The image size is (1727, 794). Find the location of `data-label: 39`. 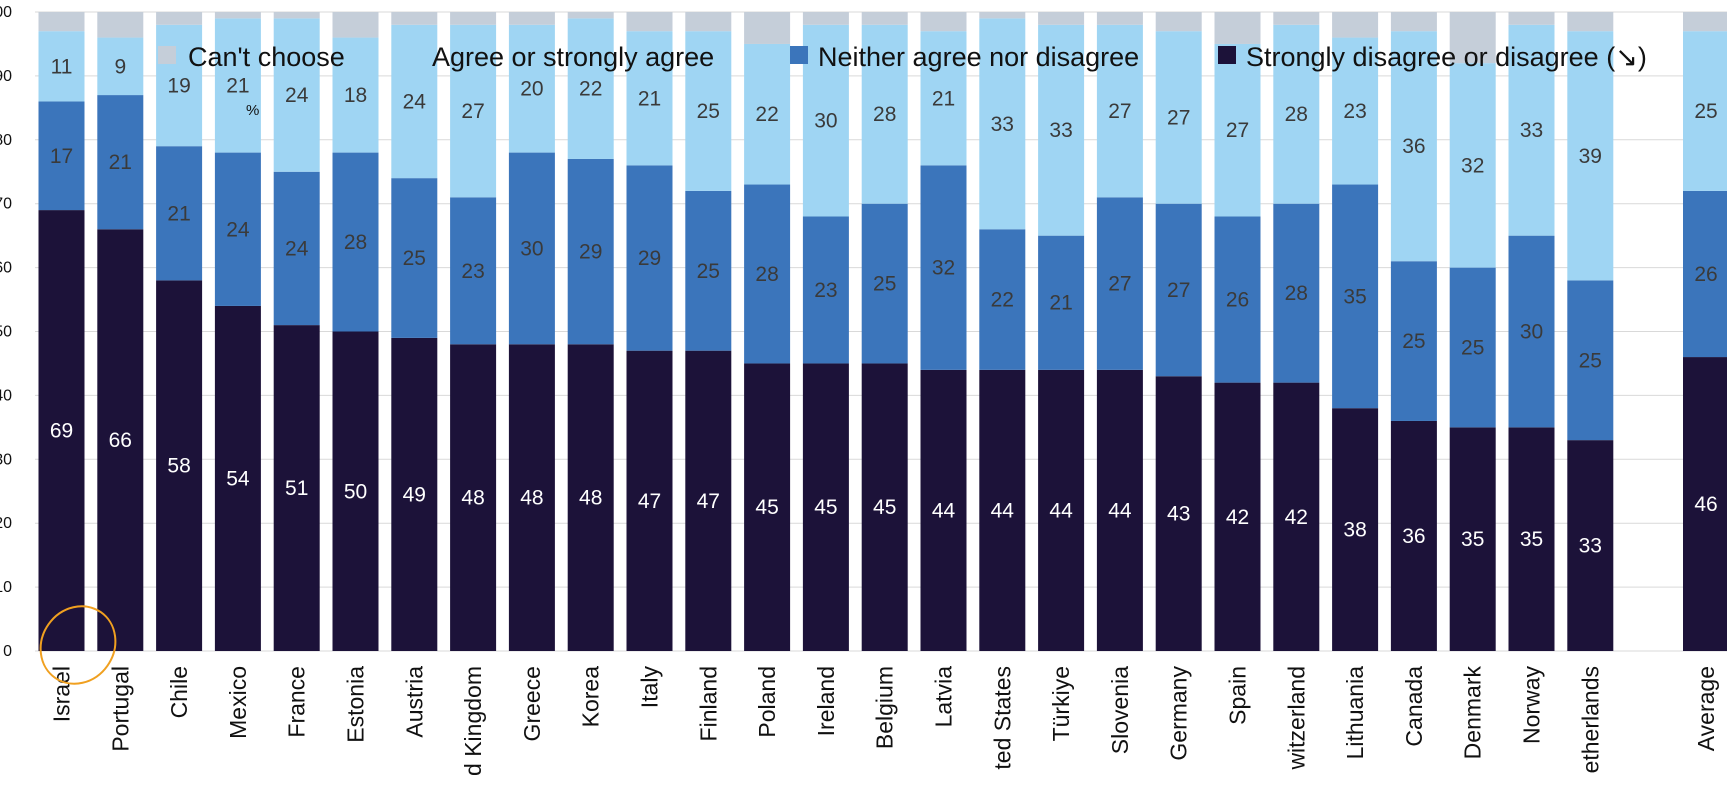

data-label: 39 is located at coordinates (1590, 156).